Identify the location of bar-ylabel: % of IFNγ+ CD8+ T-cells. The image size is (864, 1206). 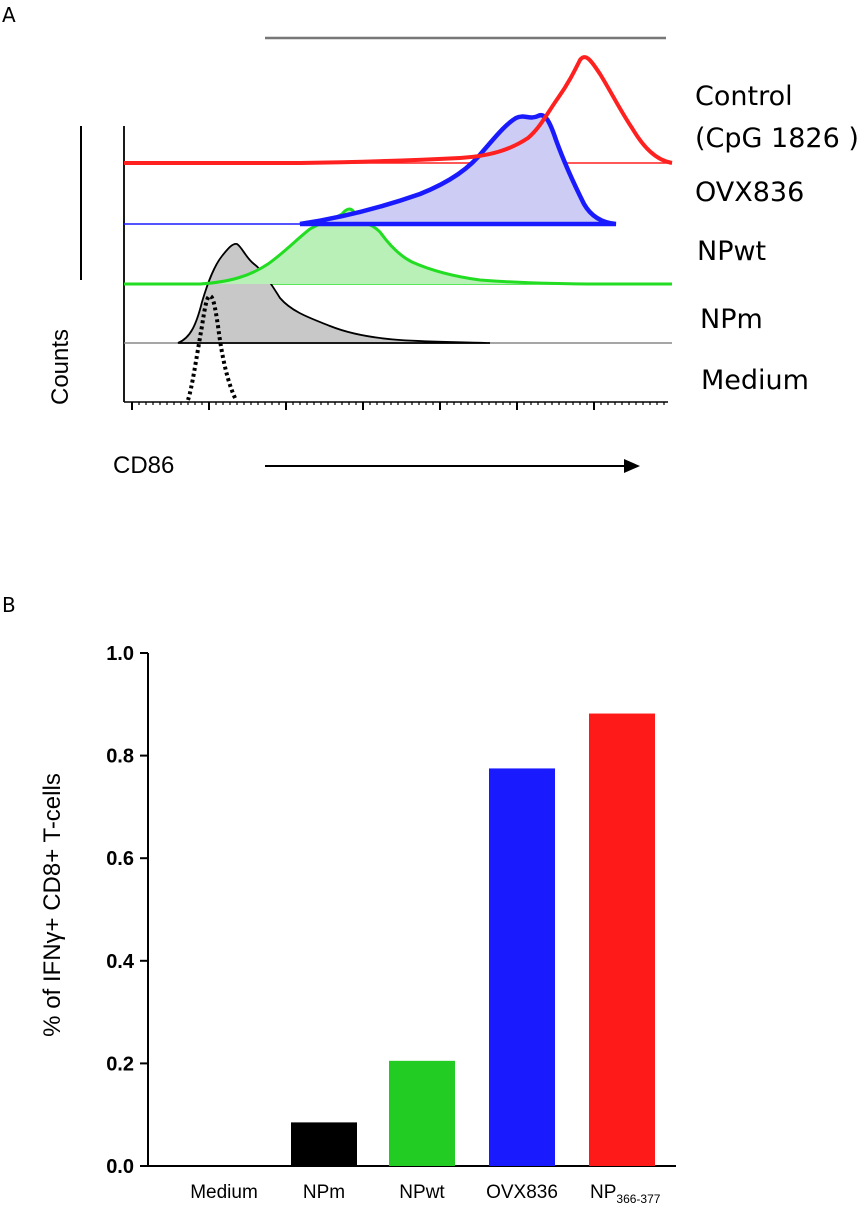
(52, 905).